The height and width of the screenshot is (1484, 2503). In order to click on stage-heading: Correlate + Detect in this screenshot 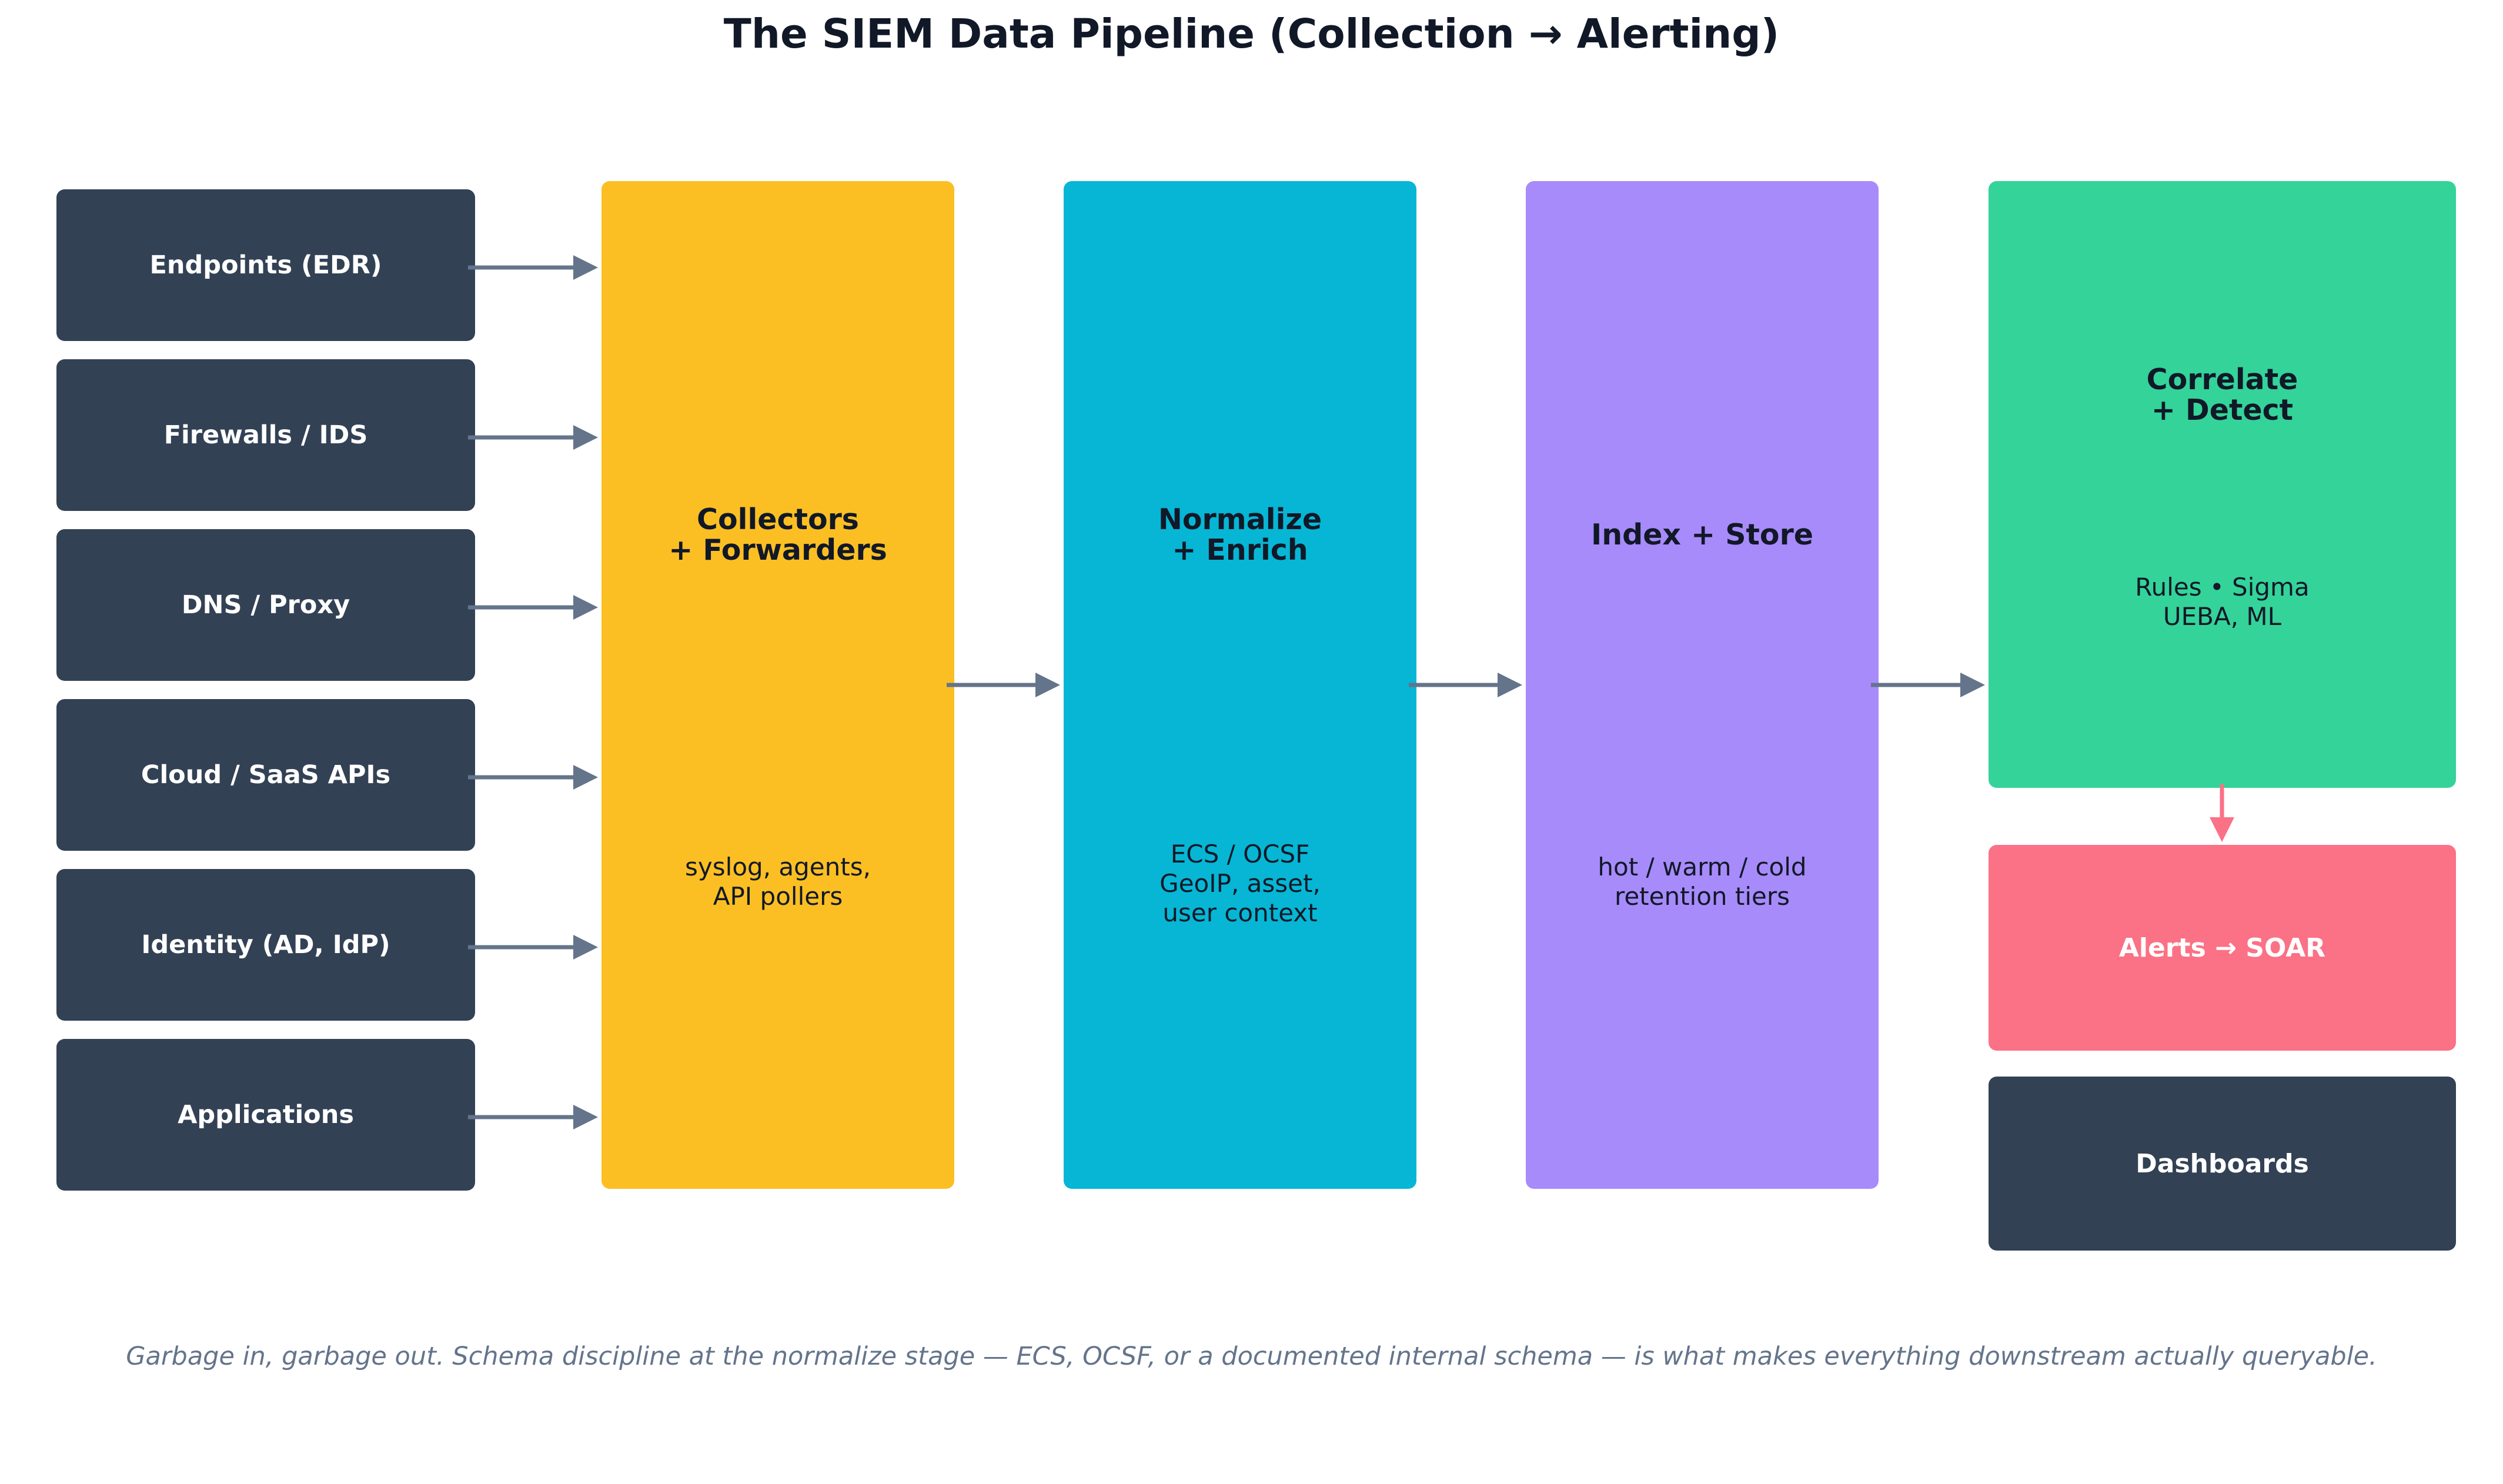, I will do `click(2222, 395)`.